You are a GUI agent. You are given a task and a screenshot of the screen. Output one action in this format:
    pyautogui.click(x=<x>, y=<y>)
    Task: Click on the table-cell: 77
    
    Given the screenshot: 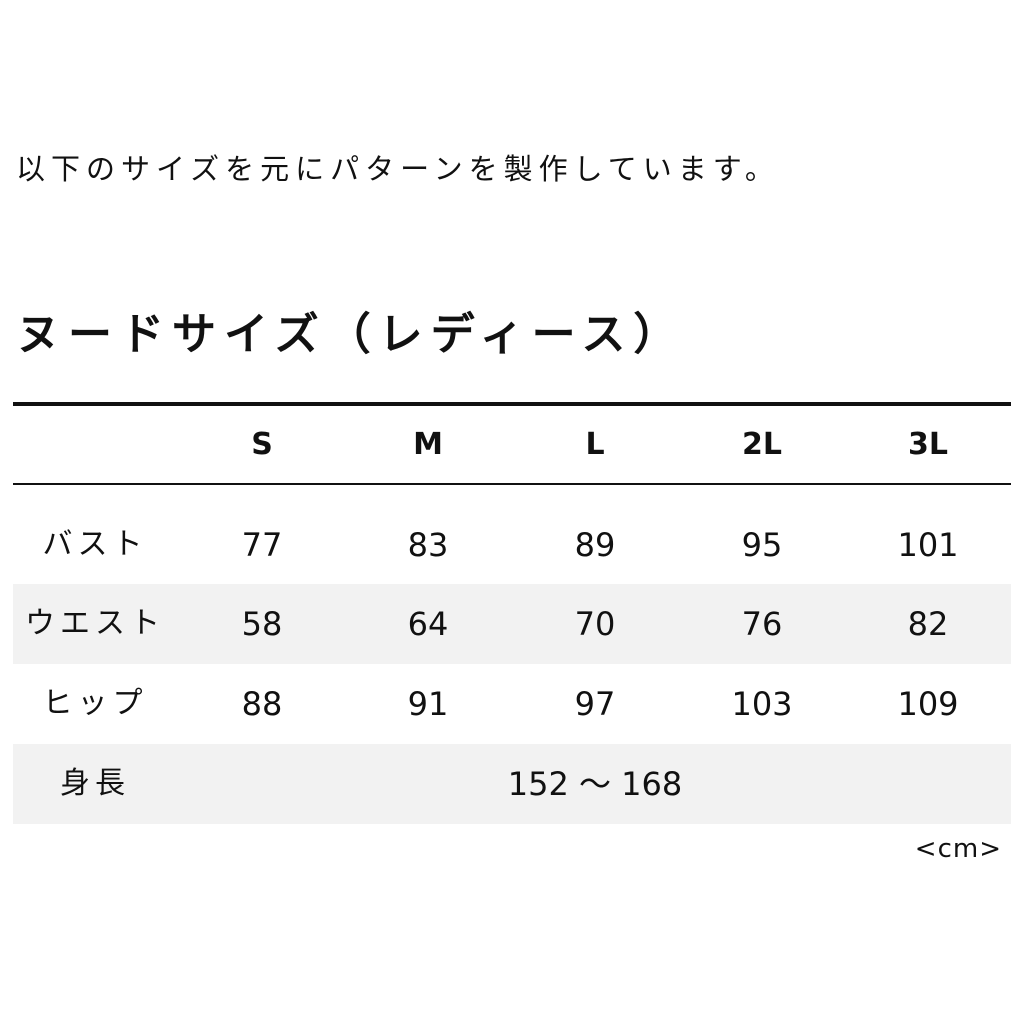 What is the action you would take?
    pyautogui.click(x=262, y=545)
    